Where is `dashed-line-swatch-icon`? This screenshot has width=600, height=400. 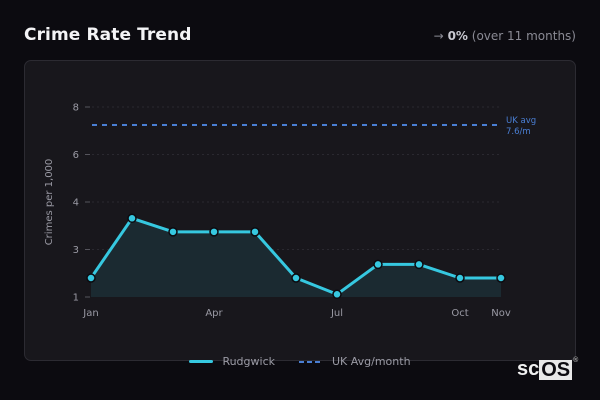
dashed-line-swatch-icon is located at coordinates (311, 361).